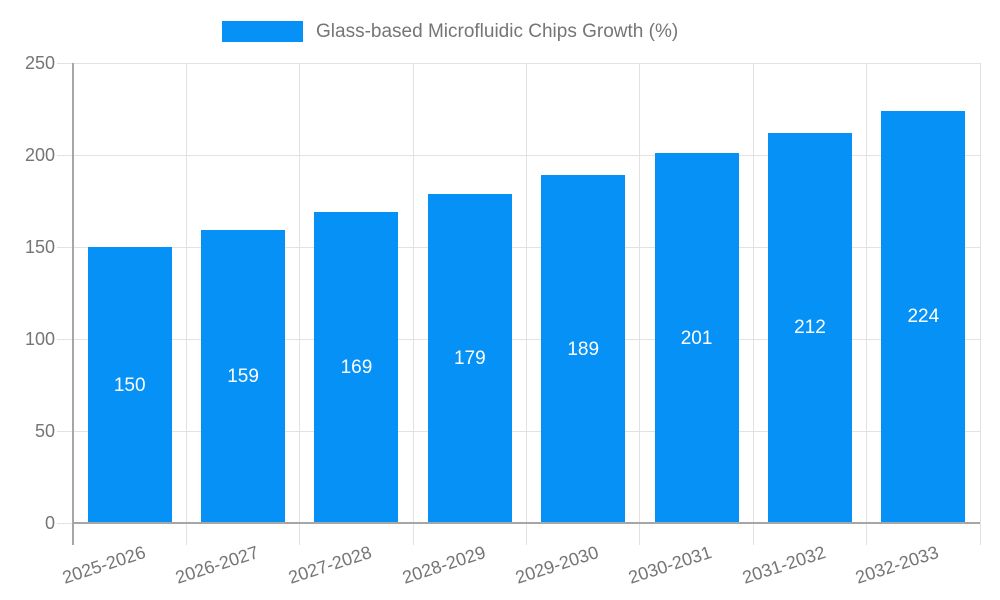  What do you see at coordinates (49, 523) in the screenshot?
I see `y-tick-label: 0` at bounding box center [49, 523].